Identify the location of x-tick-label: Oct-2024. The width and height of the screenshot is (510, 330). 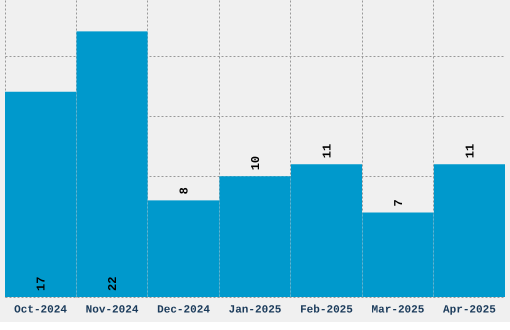
(41, 310).